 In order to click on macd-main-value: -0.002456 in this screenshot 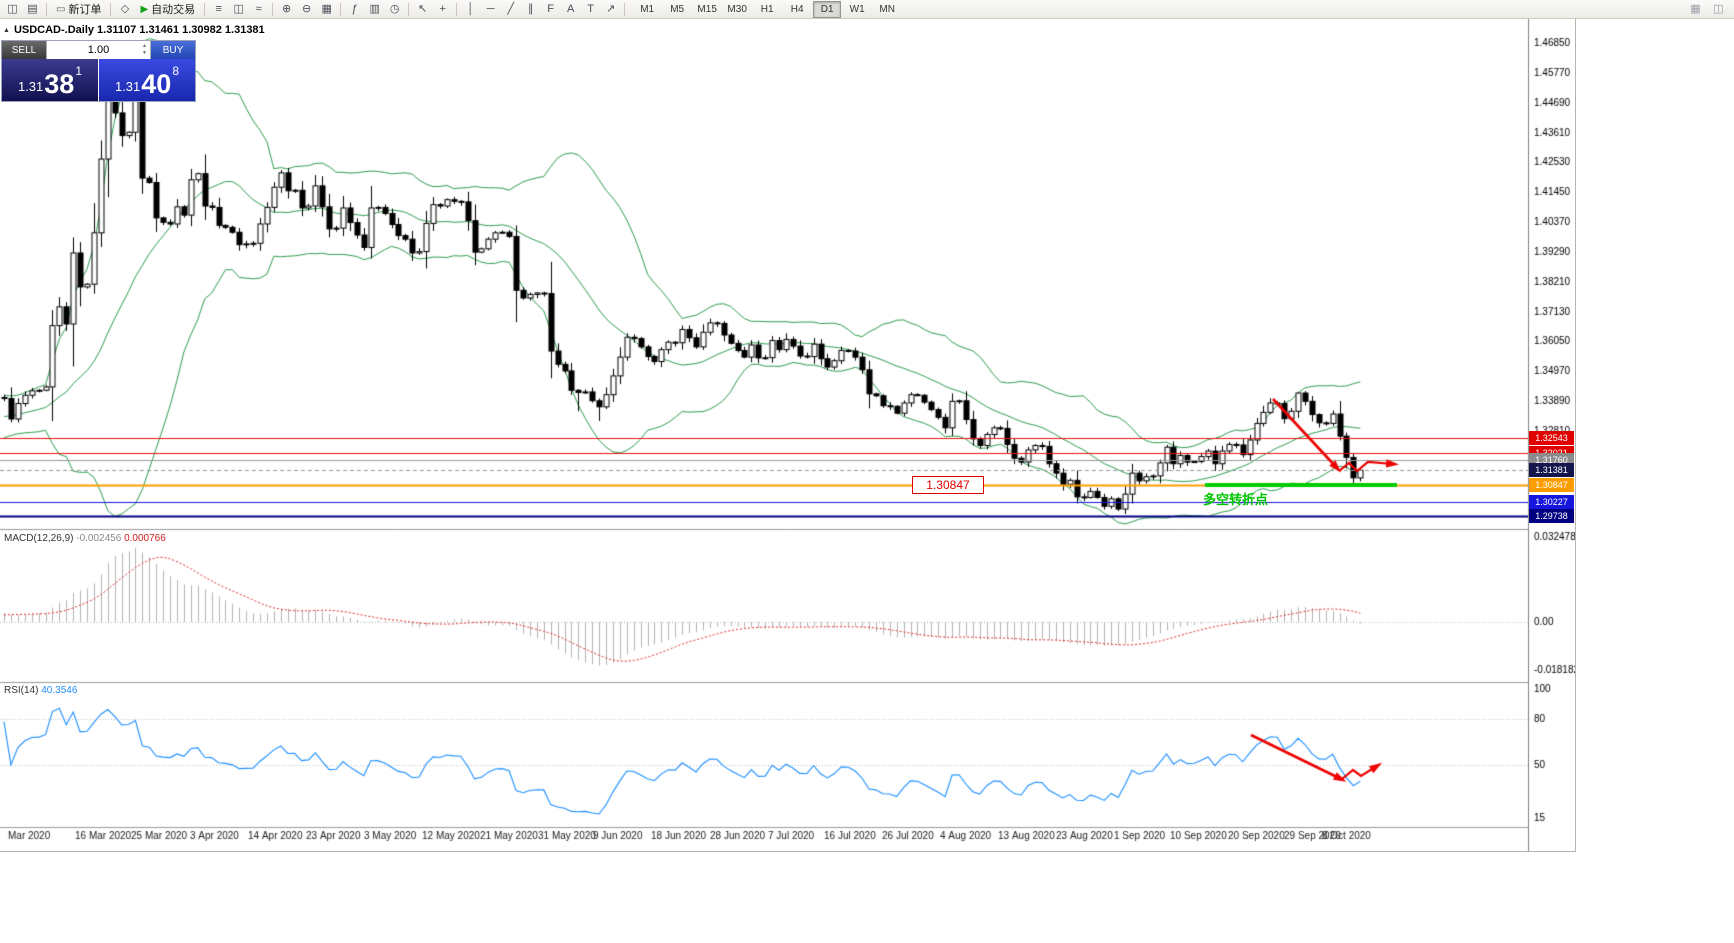, I will do `click(99, 538)`.